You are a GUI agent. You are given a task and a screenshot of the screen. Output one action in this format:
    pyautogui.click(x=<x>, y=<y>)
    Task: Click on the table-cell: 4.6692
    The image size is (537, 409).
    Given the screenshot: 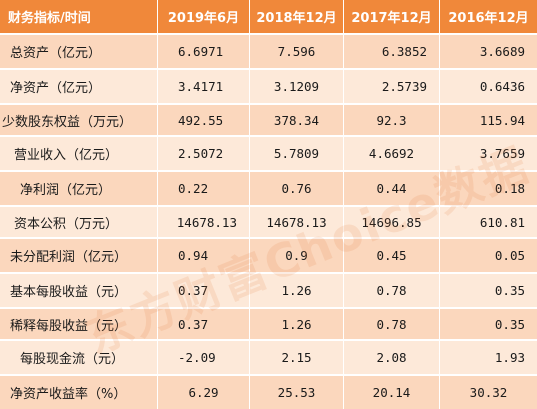 What is the action you would take?
    pyautogui.click(x=392, y=153)
    